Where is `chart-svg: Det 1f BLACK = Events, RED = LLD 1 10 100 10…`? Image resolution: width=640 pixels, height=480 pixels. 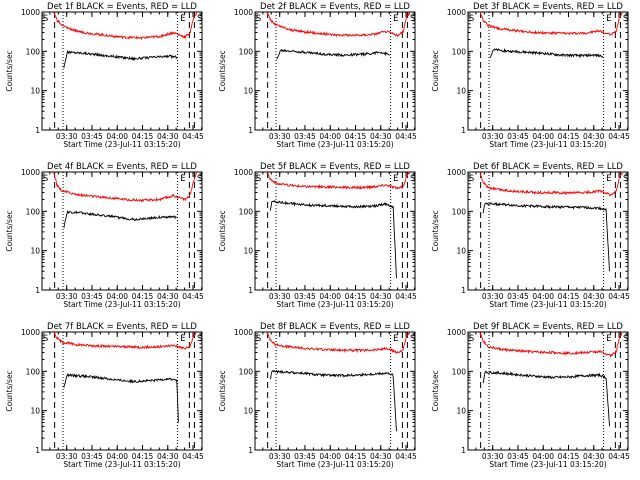 chart-svg: Det 1f BLACK = Events, RED = LLD 1 10 100 10… is located at coordinates (104, 75).